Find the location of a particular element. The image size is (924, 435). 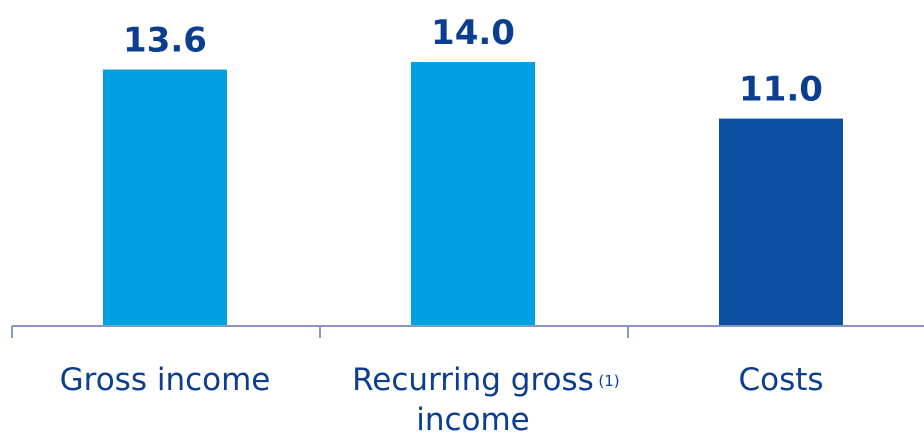

x-tick-label: Recurring gross is located at coordinates (473, 380).